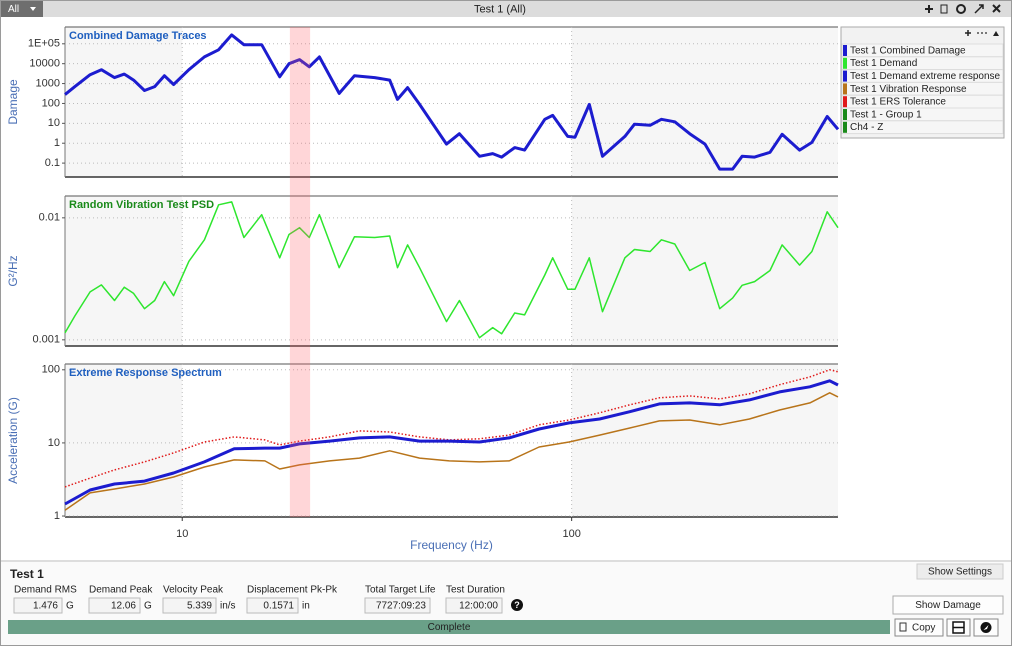 The width and height of the screenshot is (1012, 646). Describe the element at coordinates (48, 83) in the screenshot. I see `y-tick-label: 1000` at that location.